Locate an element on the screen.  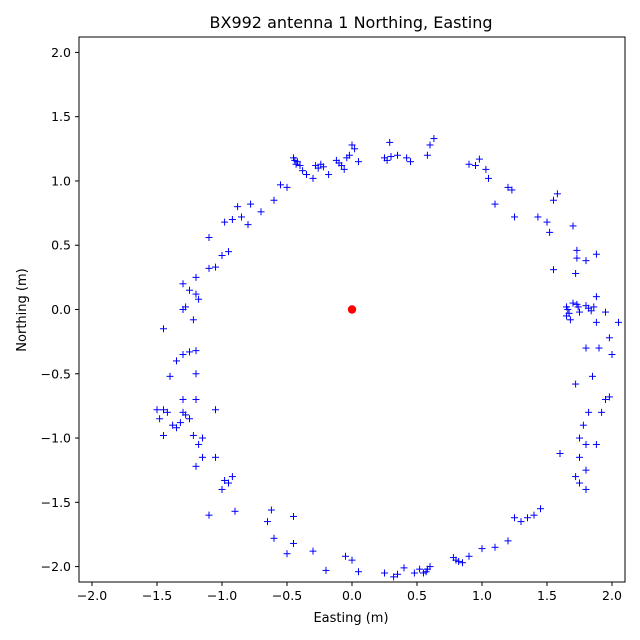
x-axis: −2.0 −1.5 −1.0 −0.5 0.0 0.5 1.0 1.5 2.0 is located at coordinates (349, 592).